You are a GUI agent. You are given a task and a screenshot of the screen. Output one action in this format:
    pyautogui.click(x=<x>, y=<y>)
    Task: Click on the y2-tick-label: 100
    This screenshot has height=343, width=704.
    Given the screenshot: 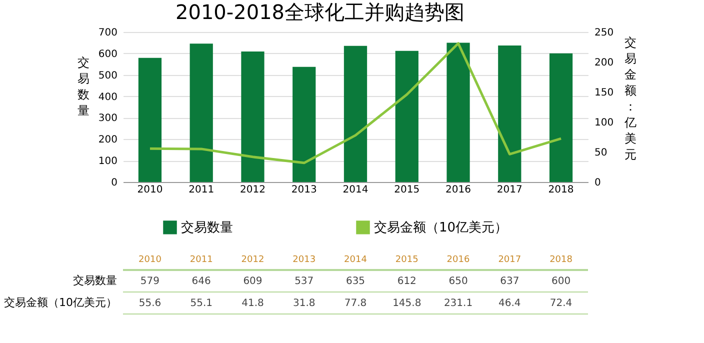 What is the action you would take?
    pyautogui.click(x=604, y=123)
    